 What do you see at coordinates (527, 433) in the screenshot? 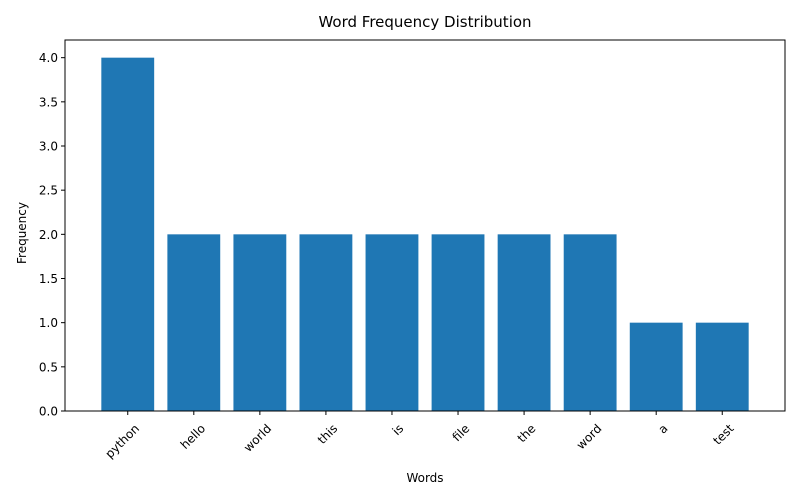
I see `x-tick-label: the` at bounding box center [527, 433].